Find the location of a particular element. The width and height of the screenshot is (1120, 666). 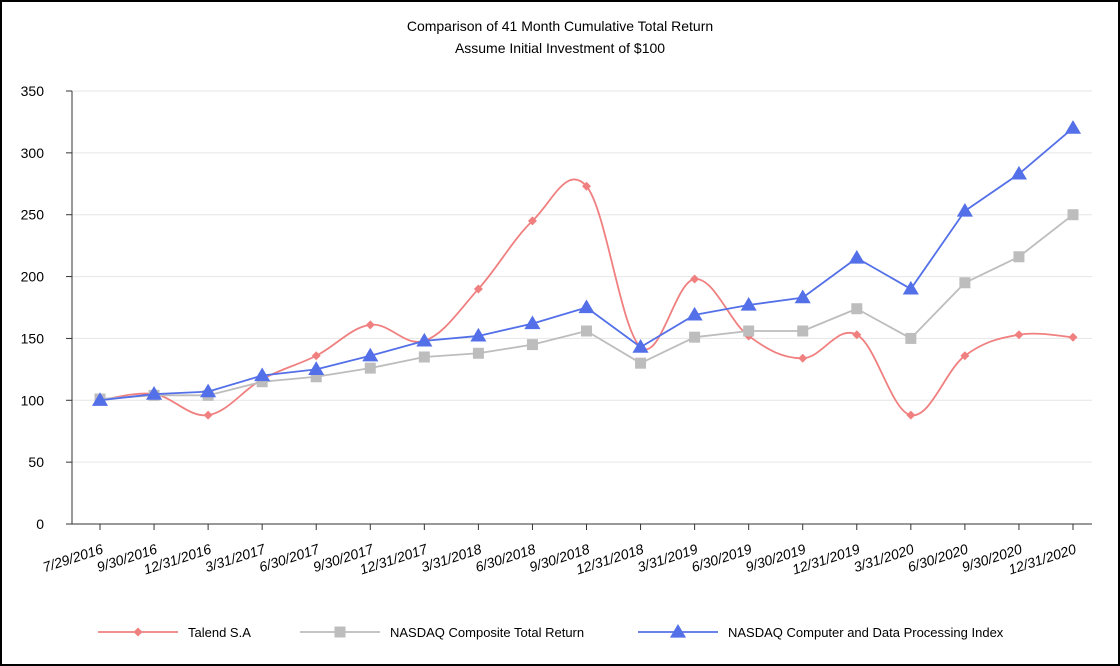

y-tick-label: 150 is located at coordinates (33, 338).